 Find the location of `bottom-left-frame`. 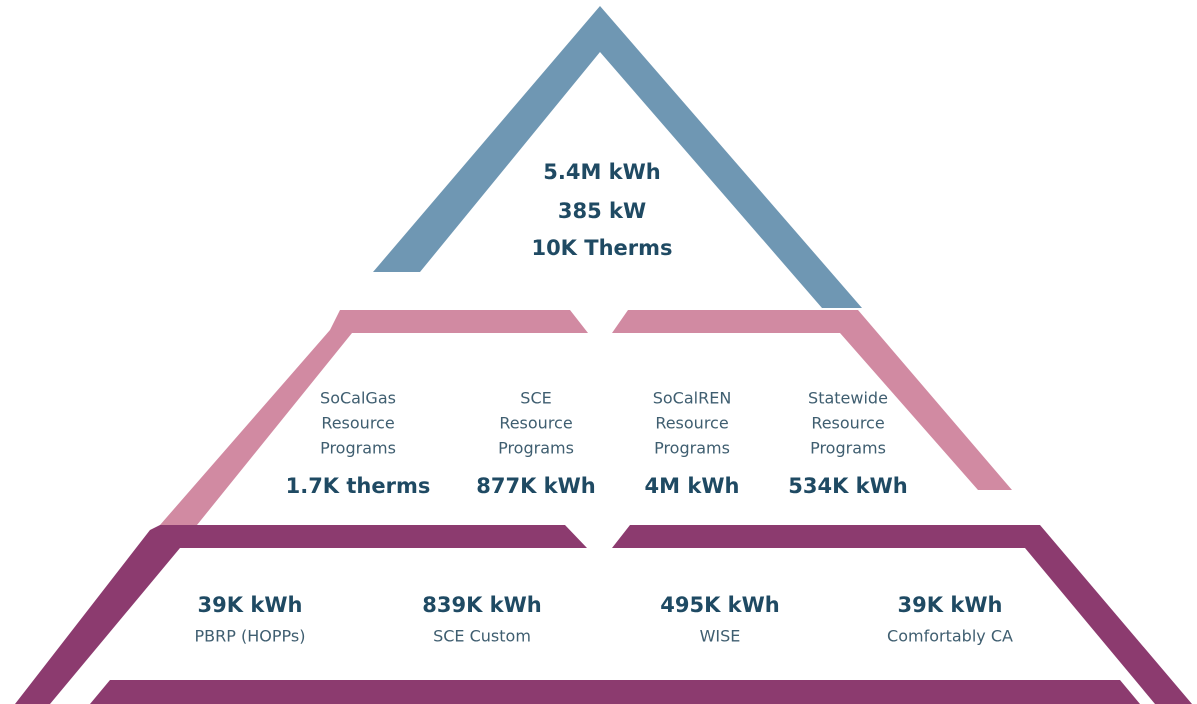

bottom-left-frame is located at coordinates (301, 614).